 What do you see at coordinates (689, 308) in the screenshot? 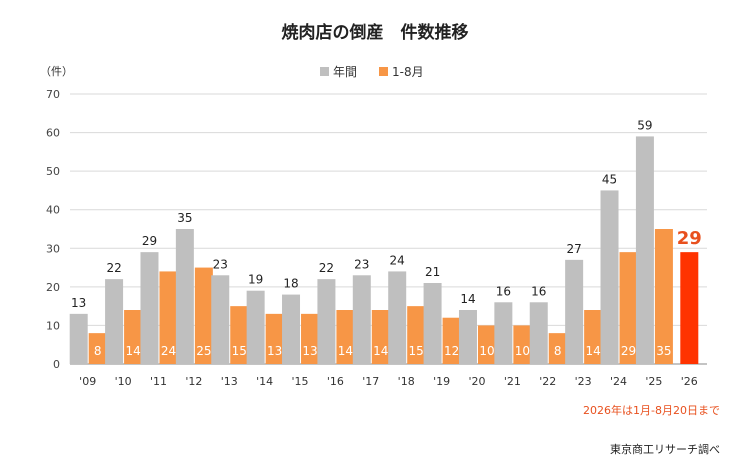
I see `bar-highlight` at bounding box center [689, 308].